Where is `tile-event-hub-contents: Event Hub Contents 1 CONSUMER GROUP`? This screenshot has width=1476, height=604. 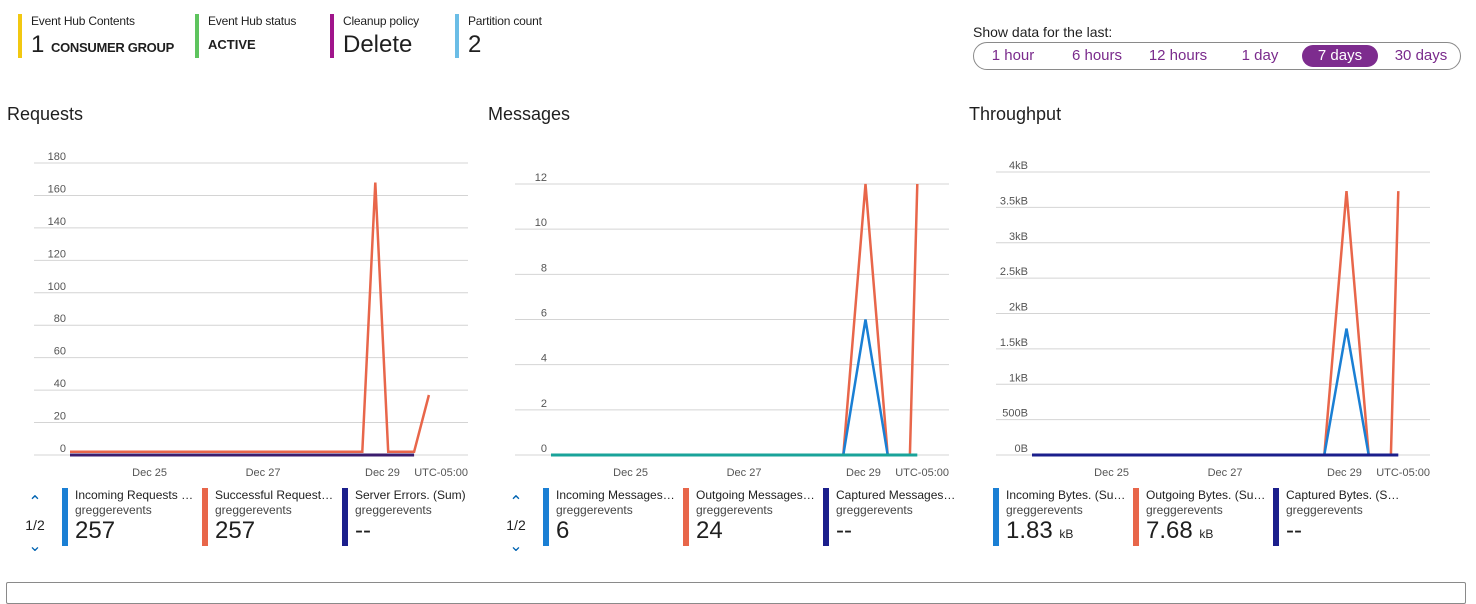 tile-event-hub-contents: Event Hub Contents 1 CONSUMER GROUP is located at coordinates (96, 36).